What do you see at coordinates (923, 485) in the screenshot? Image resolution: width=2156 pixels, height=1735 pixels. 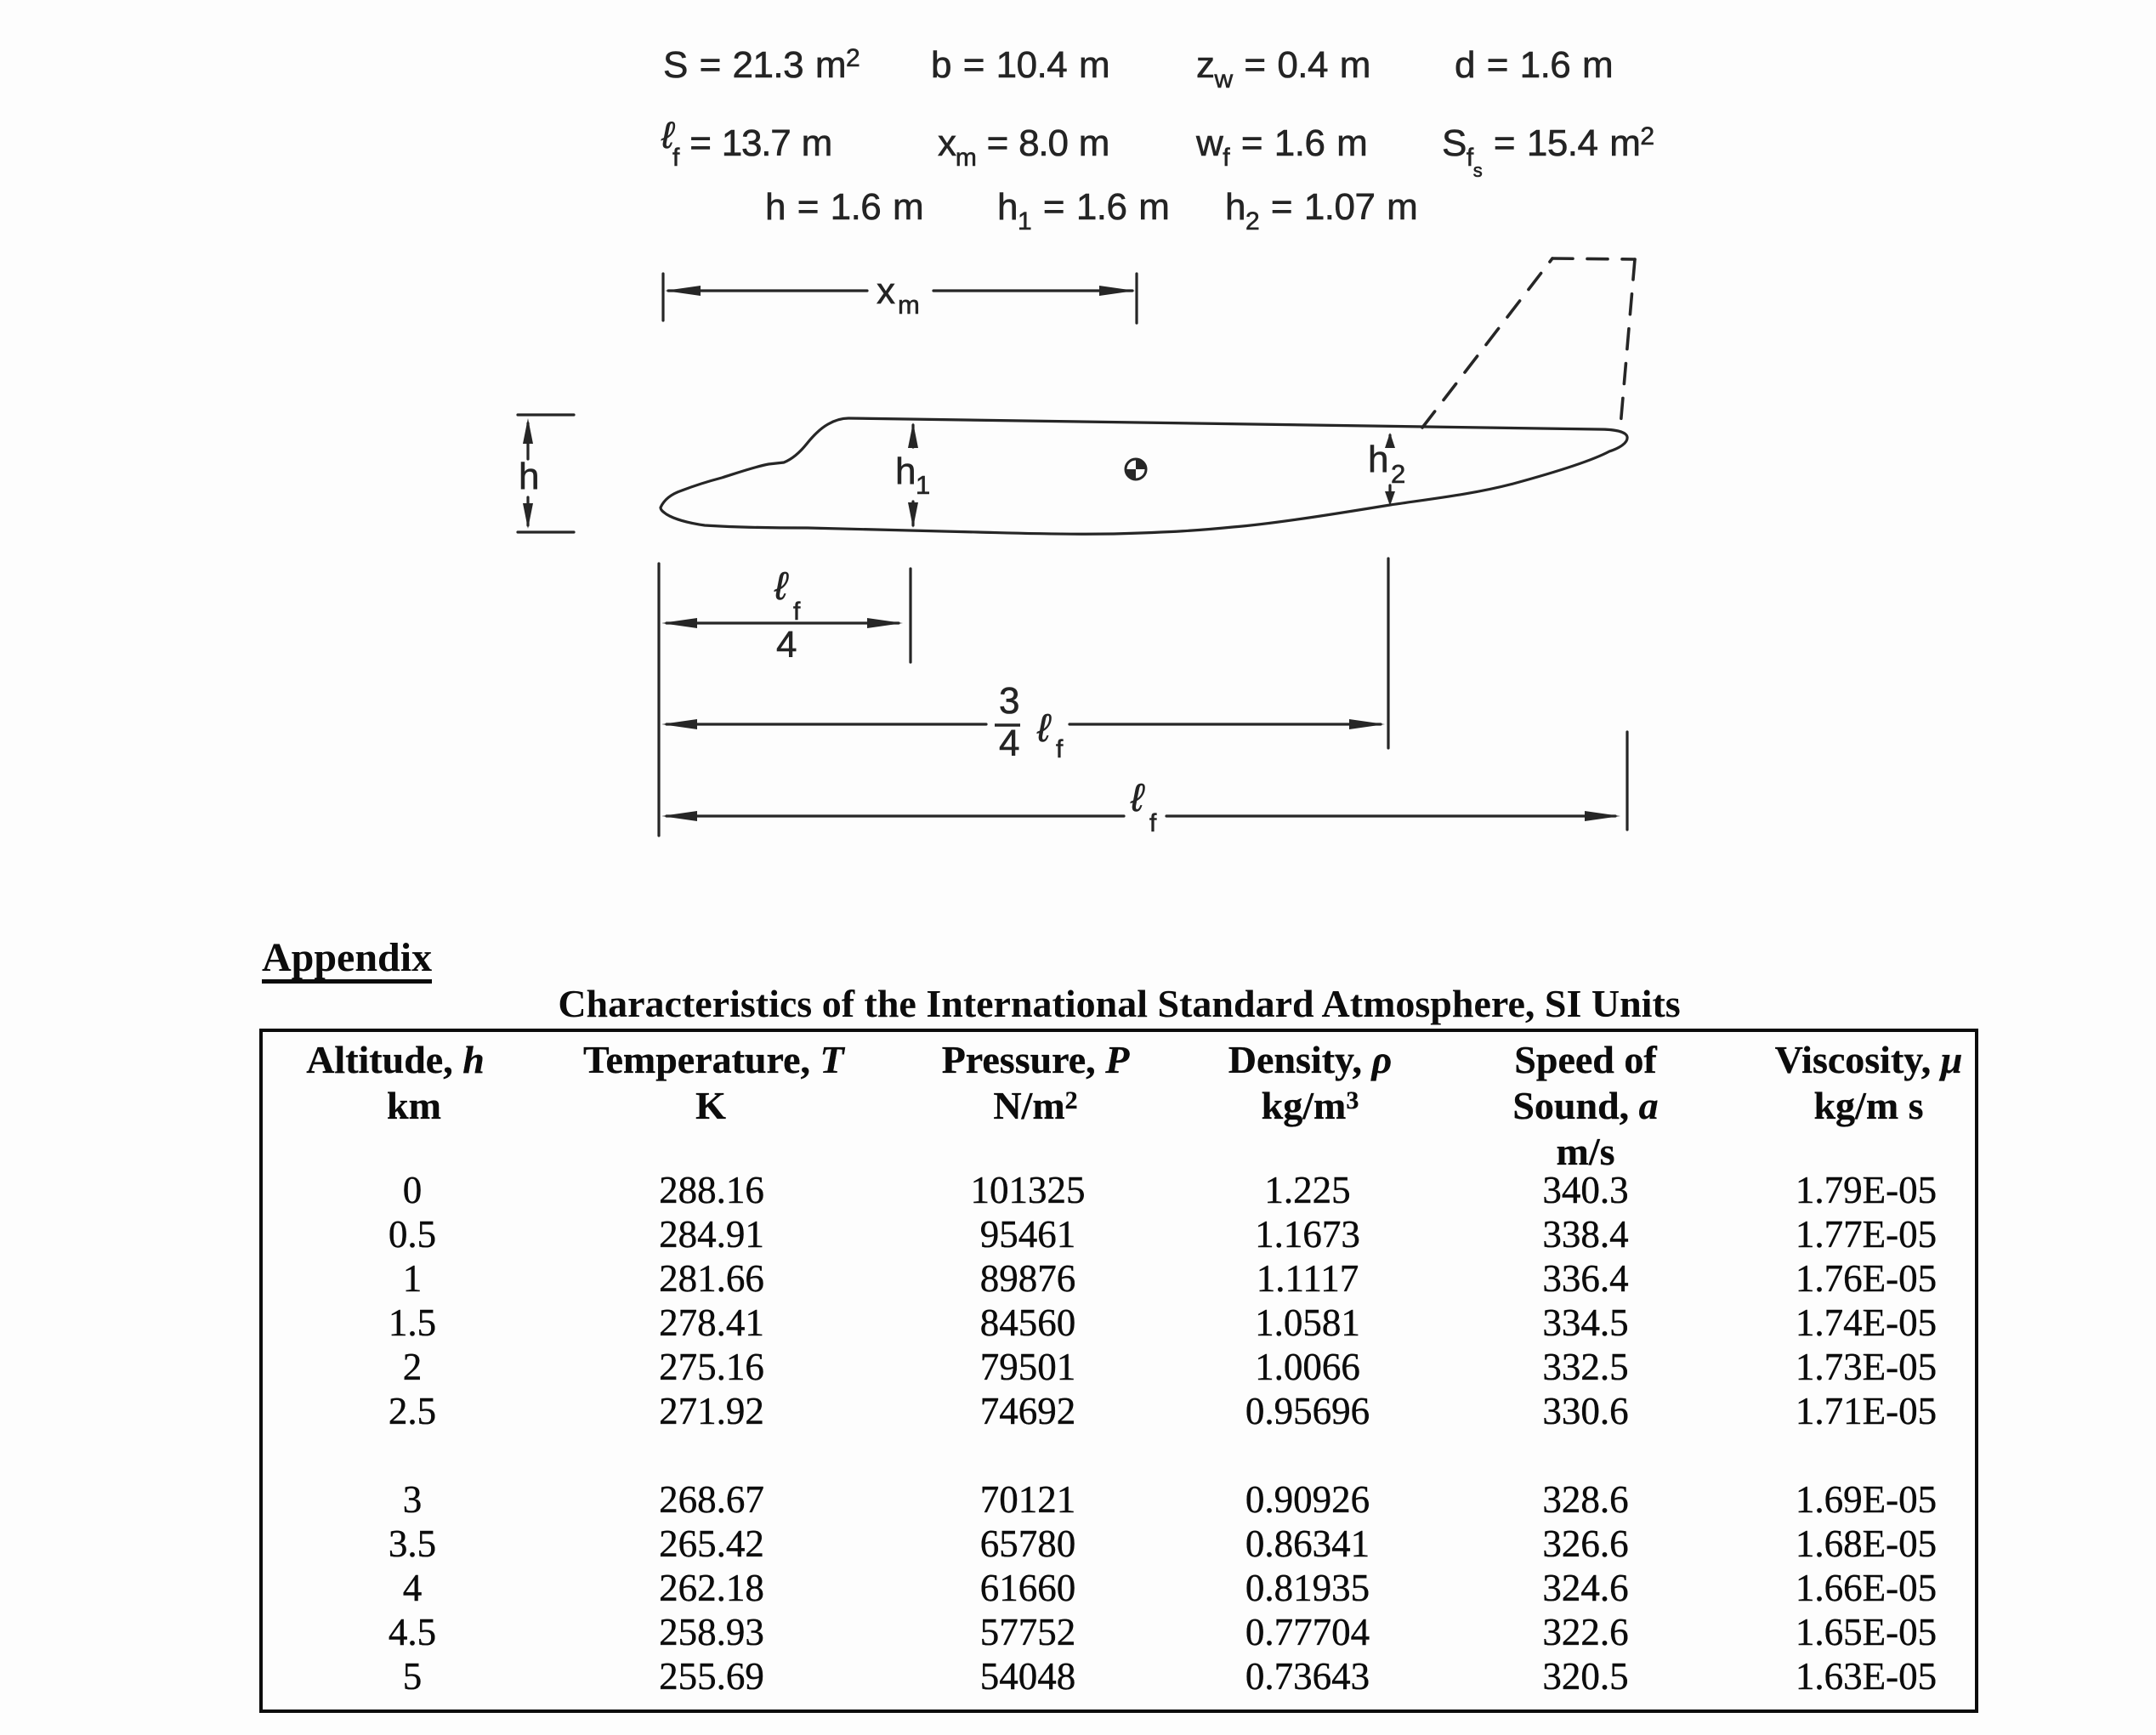 I see `svg-text: 1` at bounding box center [923, 485].